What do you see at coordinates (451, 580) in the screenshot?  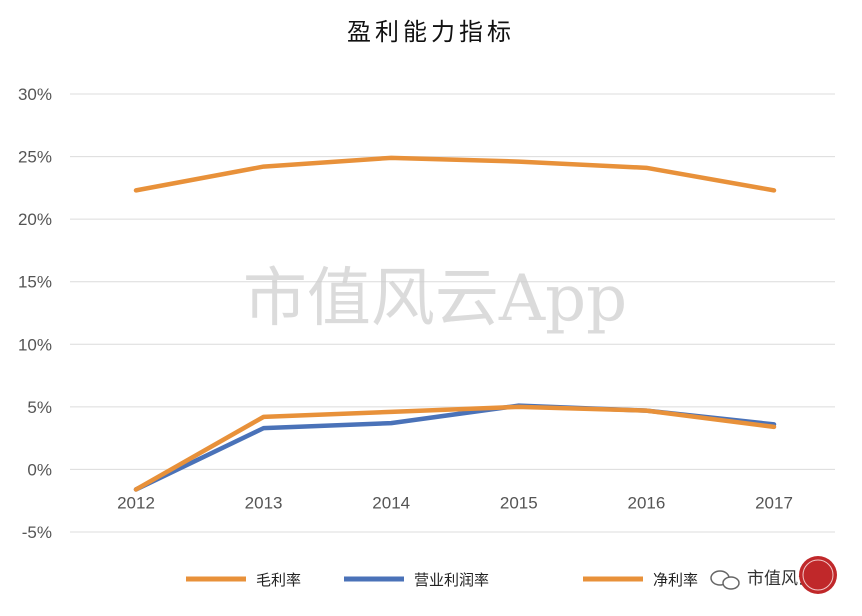 I see `legend-label: 营业利润率` at bounding box center [451, 580].